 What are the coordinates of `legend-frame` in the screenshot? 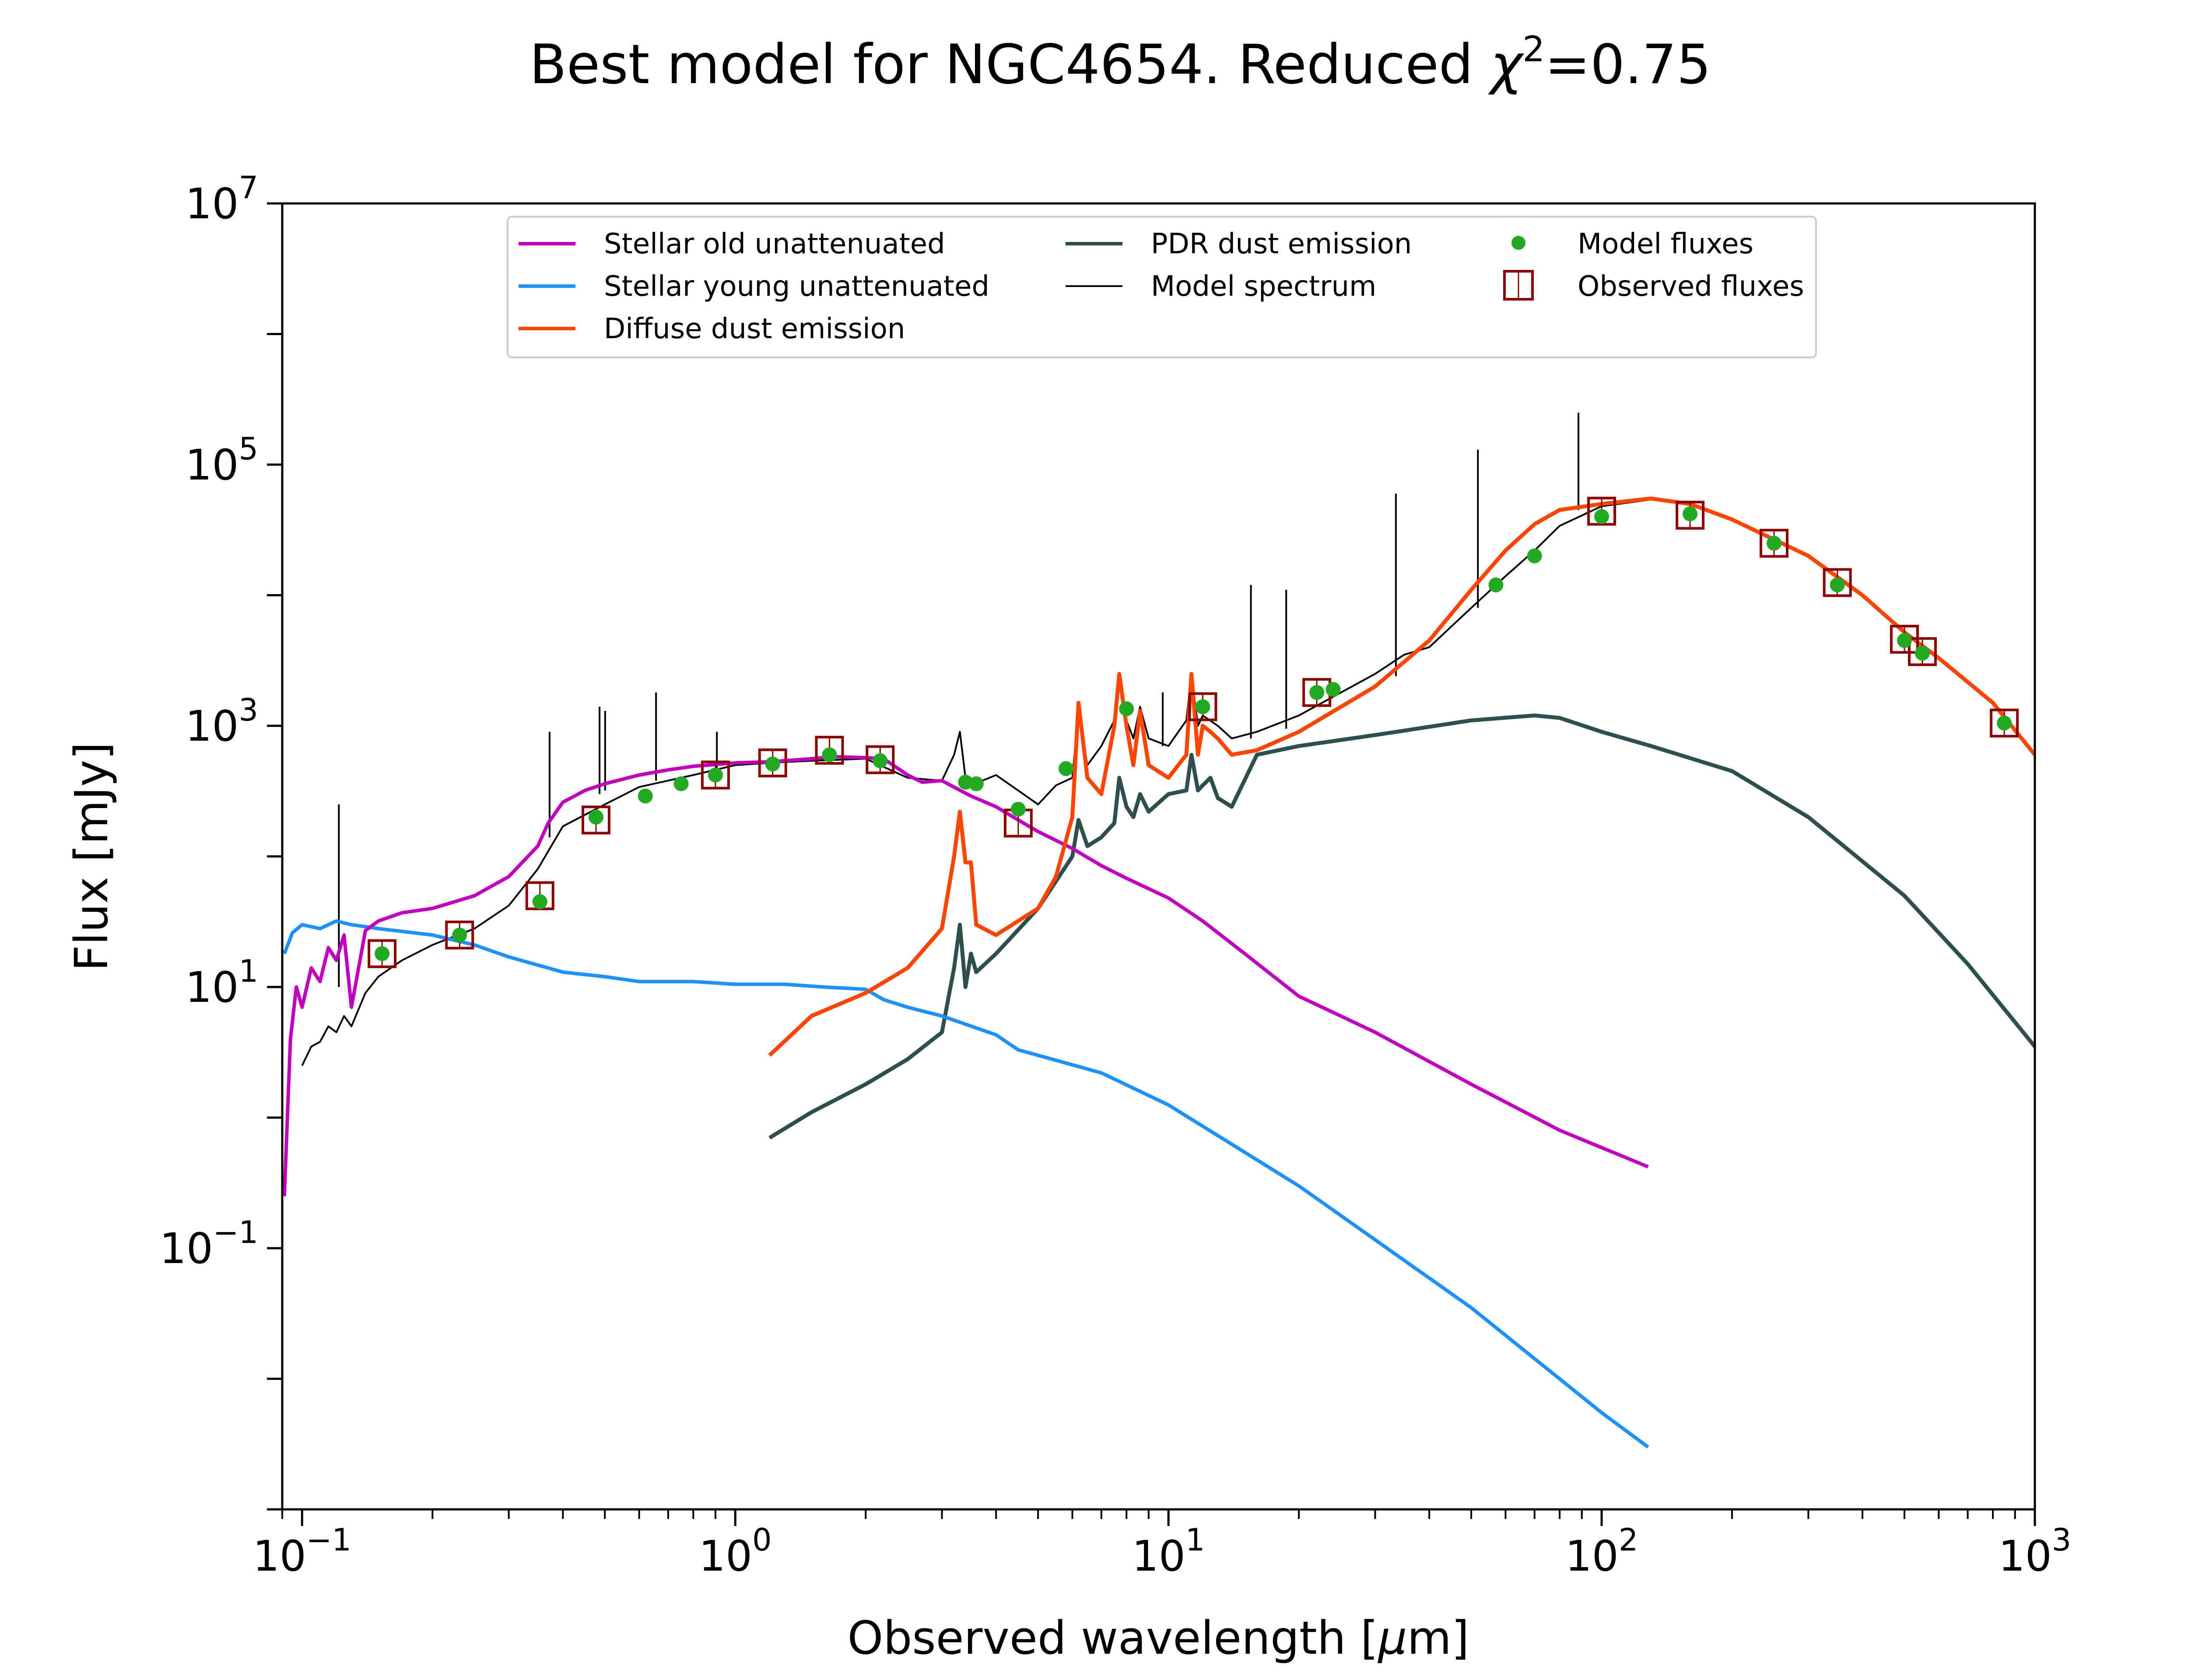 It's located at (1162, 287).